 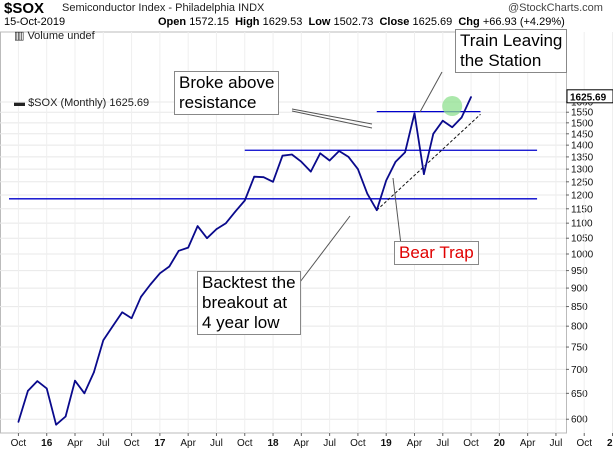 I want to click on price-tag-box, so click(x=589, y=96).